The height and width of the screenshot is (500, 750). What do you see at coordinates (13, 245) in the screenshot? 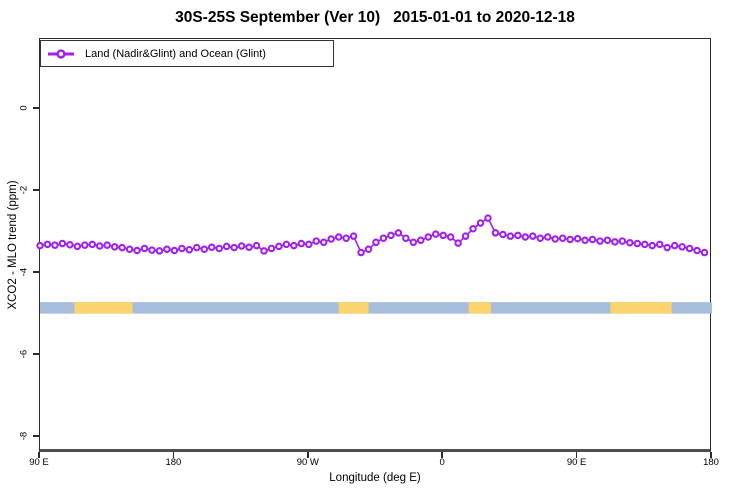
I see `y-axis-title: XCO2 - MLO trend (ppm)` at bounding box center [13, 245].